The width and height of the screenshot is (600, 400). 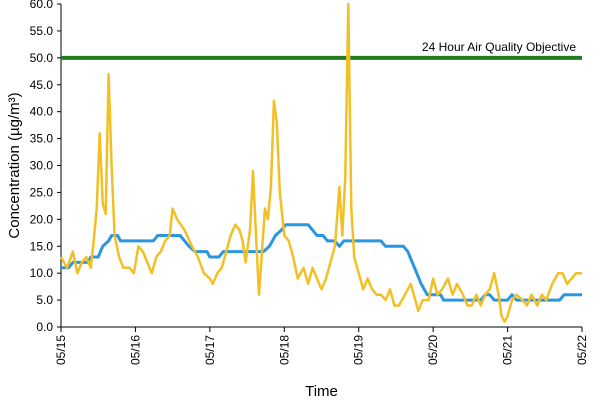 What do you see at coordinates (42, 166) in the screenshot?
I see `y-tick-label: 30.0` at bounding box center [42, 166].